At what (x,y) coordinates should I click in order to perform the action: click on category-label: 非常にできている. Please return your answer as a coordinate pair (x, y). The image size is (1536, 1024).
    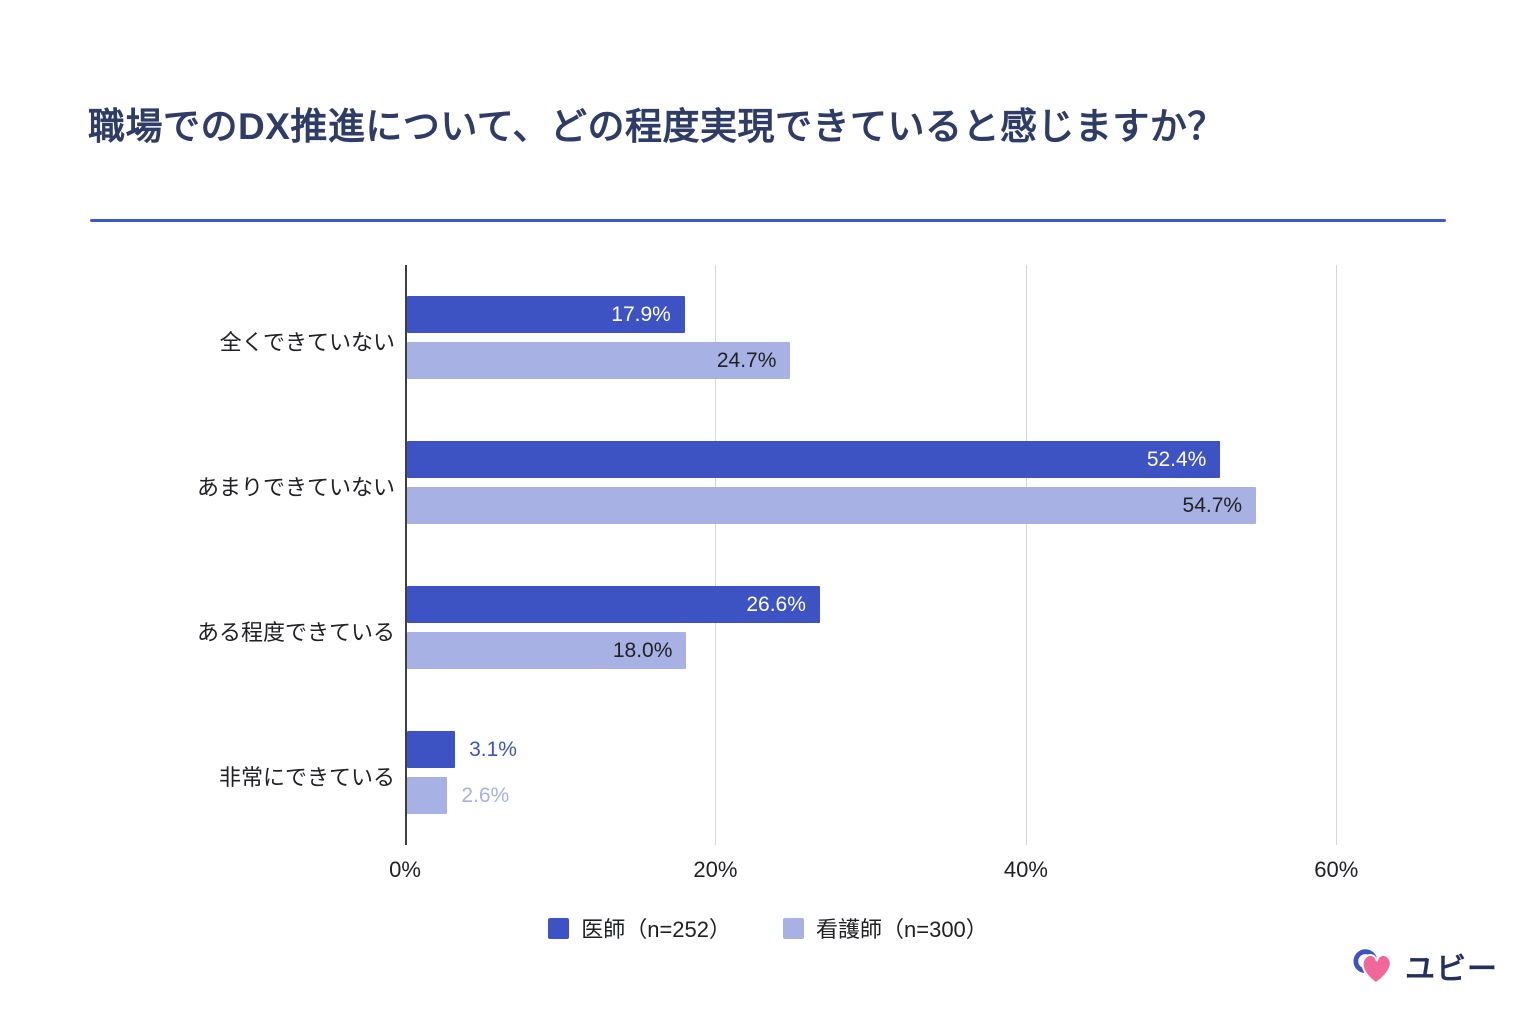
    Looking at the image, I should click on (306, 777).